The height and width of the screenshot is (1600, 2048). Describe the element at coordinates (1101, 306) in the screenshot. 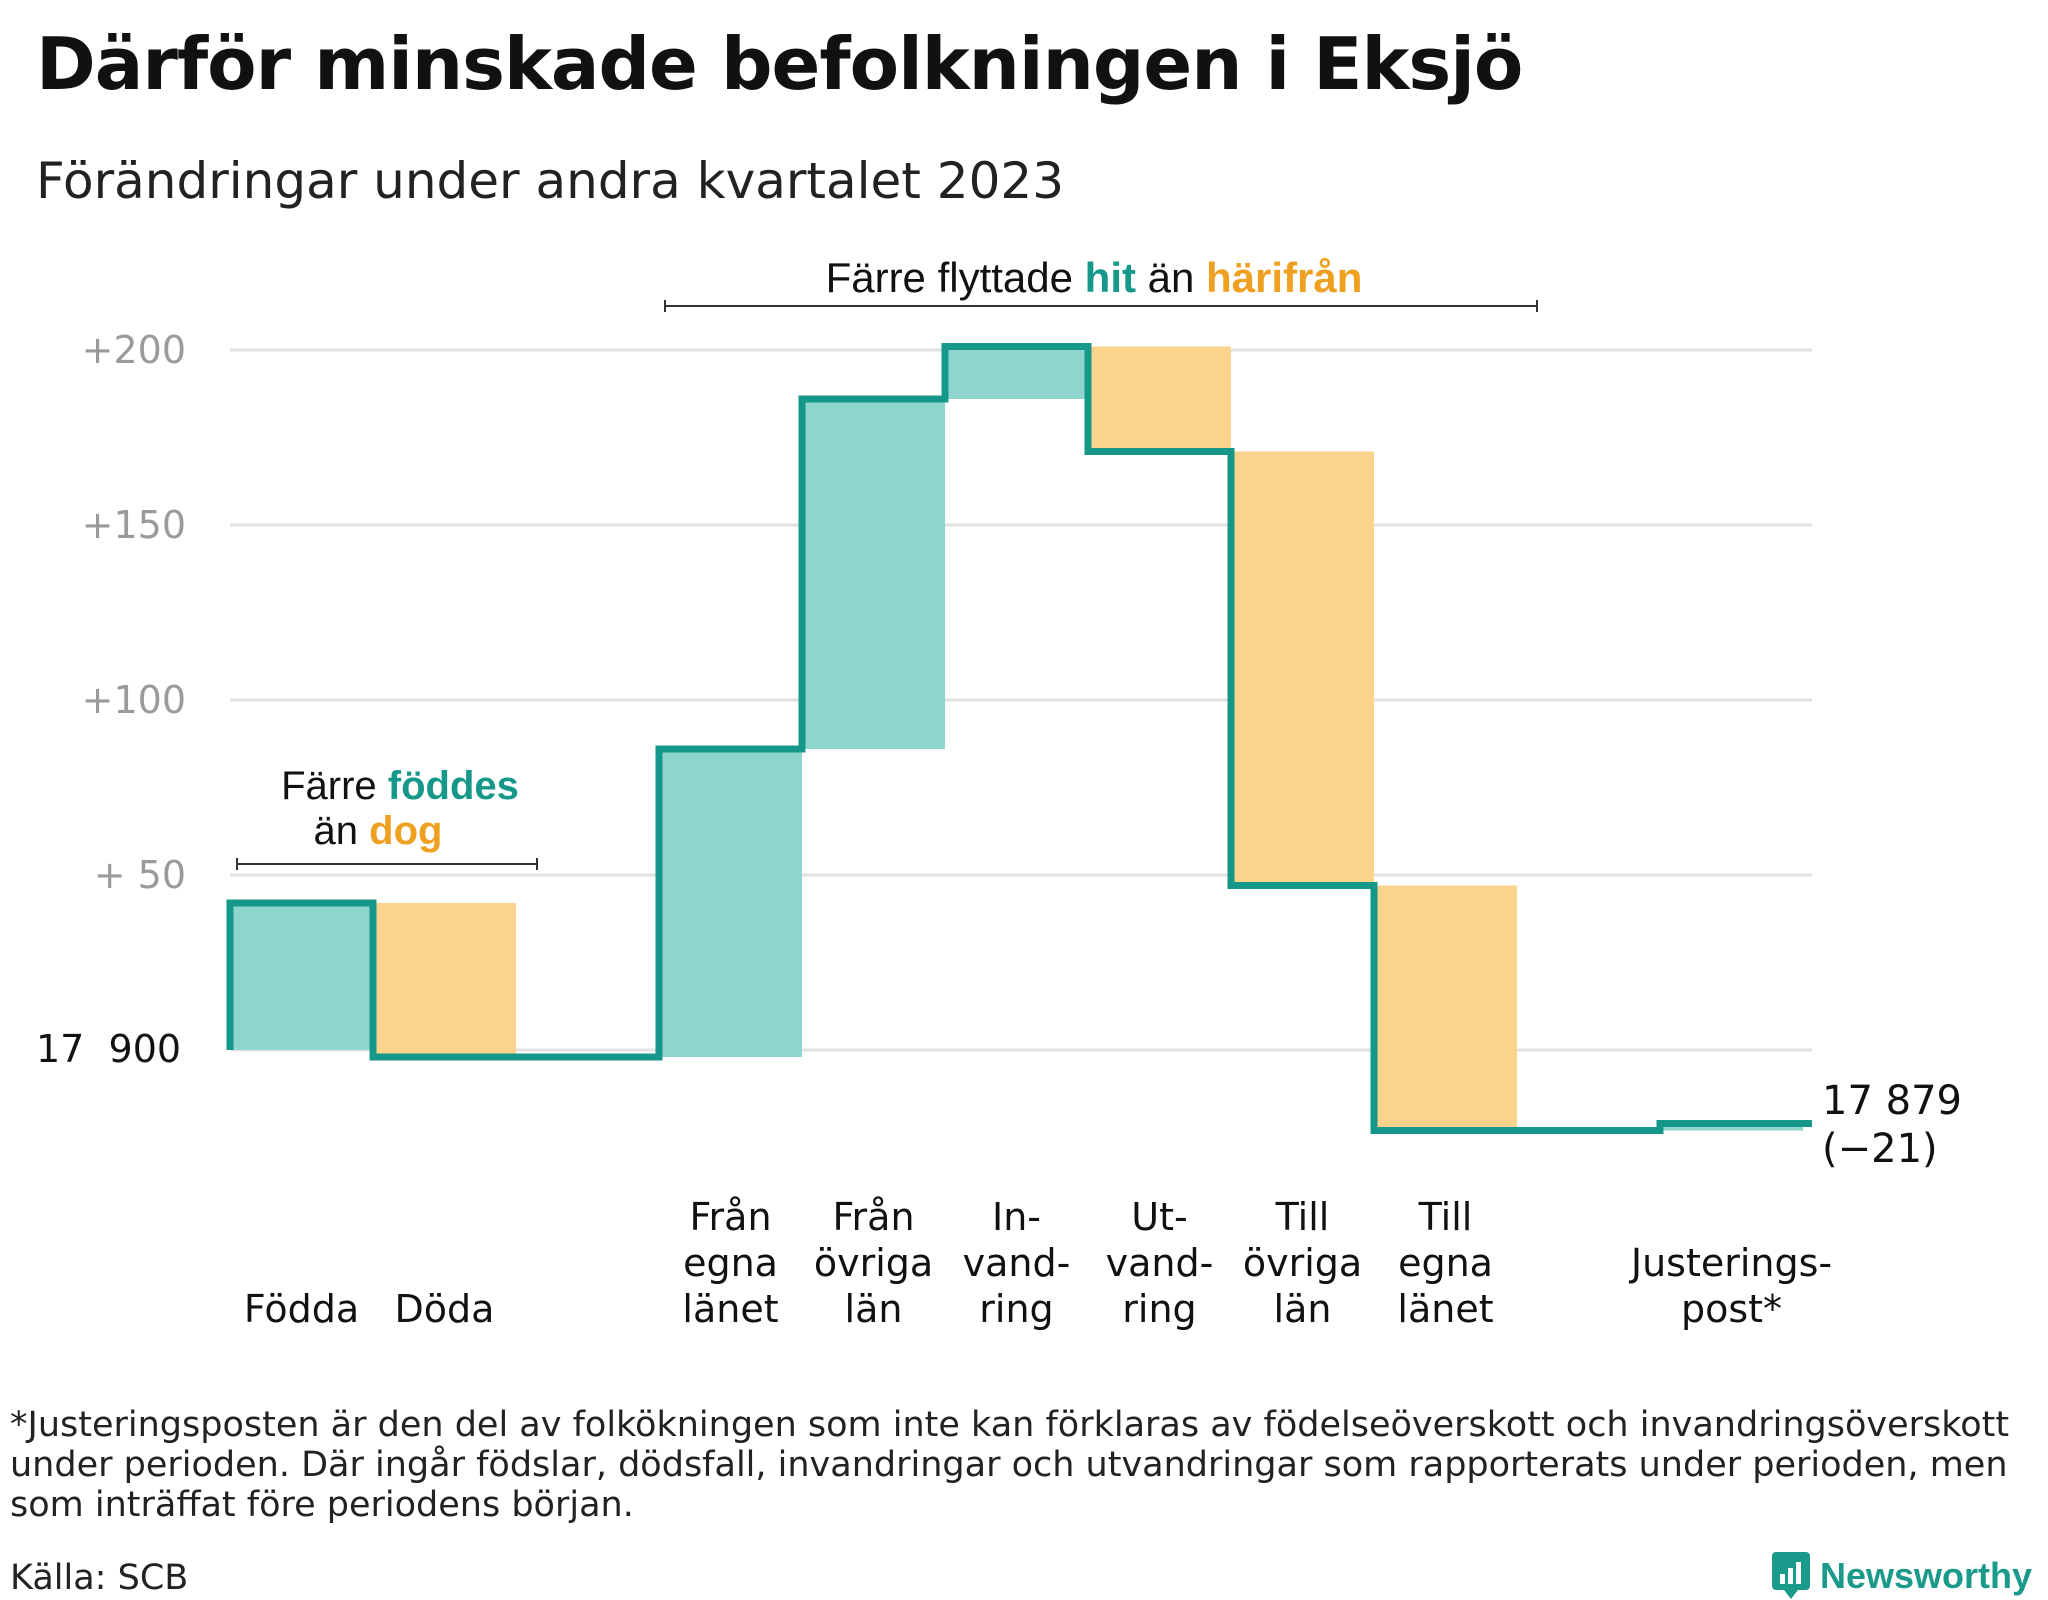

I see `migration-bracket` at that location.